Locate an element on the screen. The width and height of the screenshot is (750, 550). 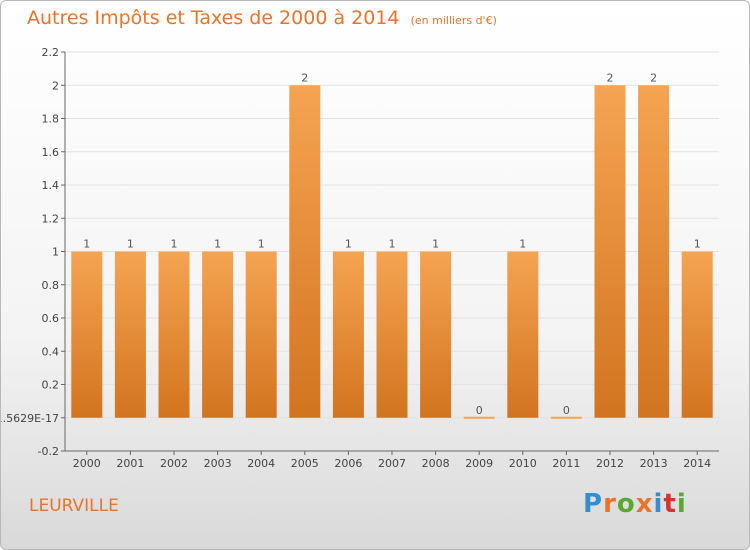
bar-2001 is located at coordinates (130, 334).